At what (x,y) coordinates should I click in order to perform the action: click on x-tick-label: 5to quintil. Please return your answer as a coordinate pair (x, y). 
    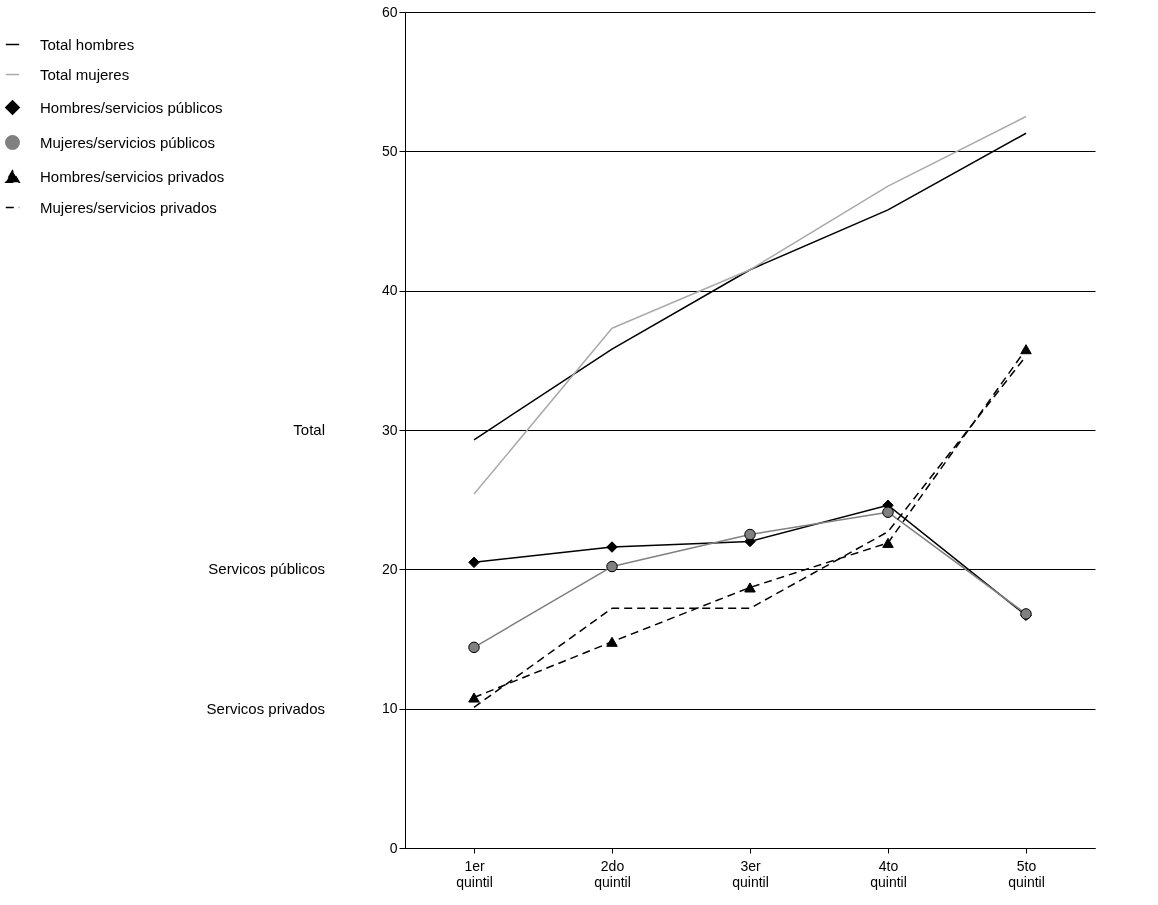
    Looking at the image, I should click on (1026, 873).